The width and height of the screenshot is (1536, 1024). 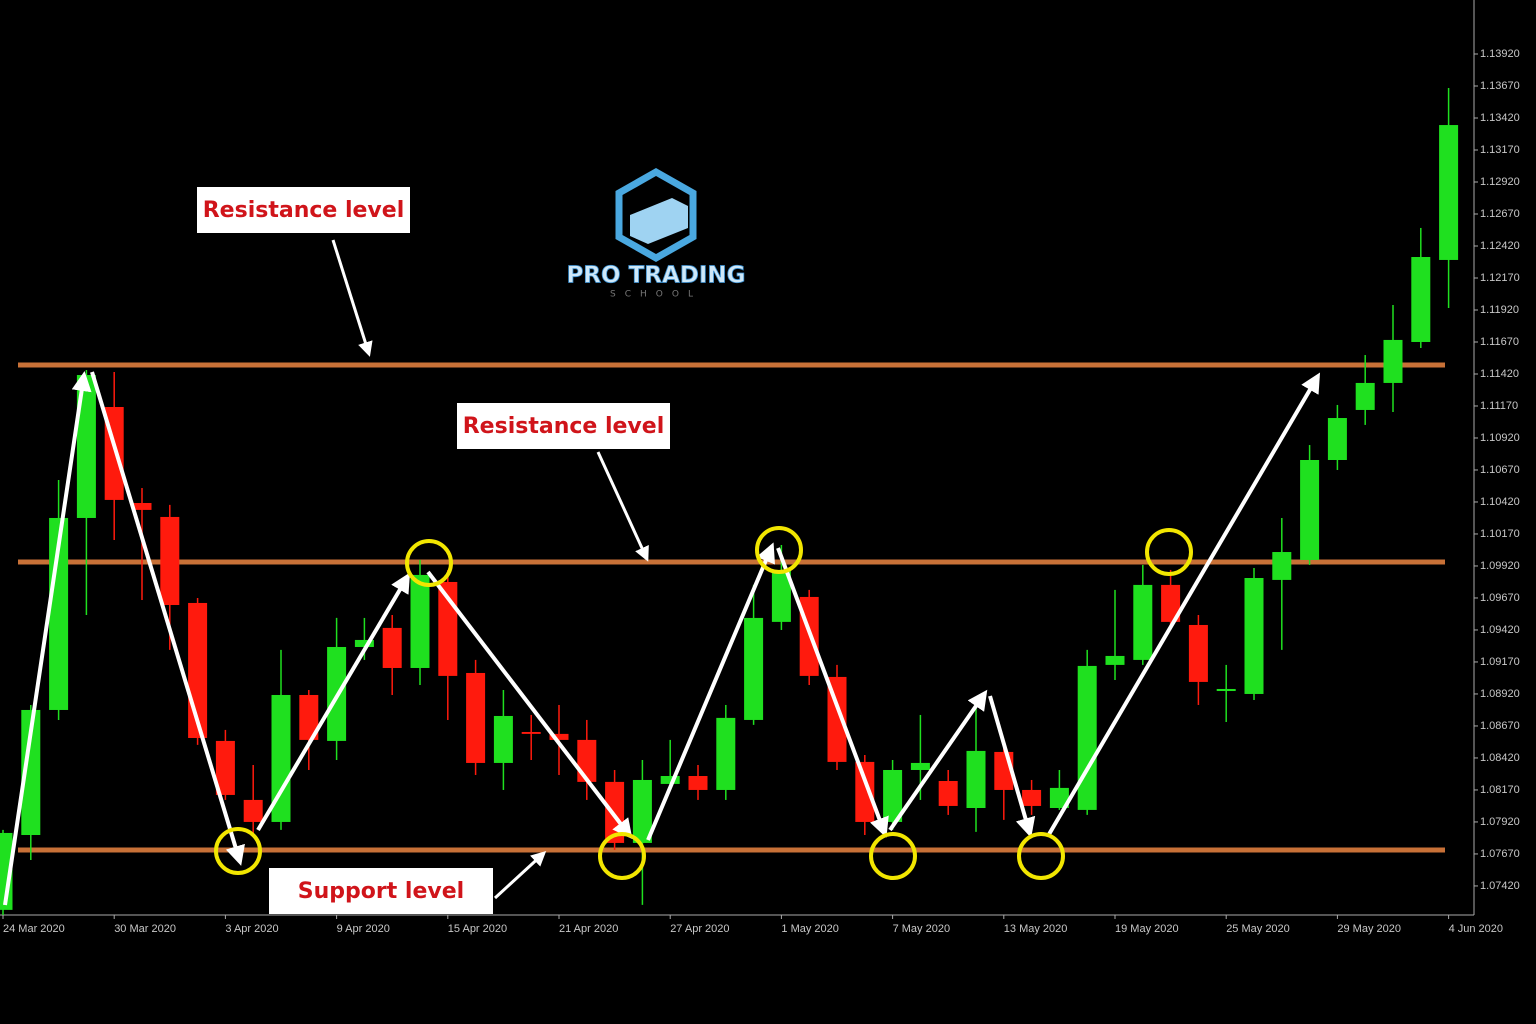 What do you see at coordinates (1500, 150) in the screenshot?
I see `y-tick-label: 1.13170` at bounding box center [1500, 150].